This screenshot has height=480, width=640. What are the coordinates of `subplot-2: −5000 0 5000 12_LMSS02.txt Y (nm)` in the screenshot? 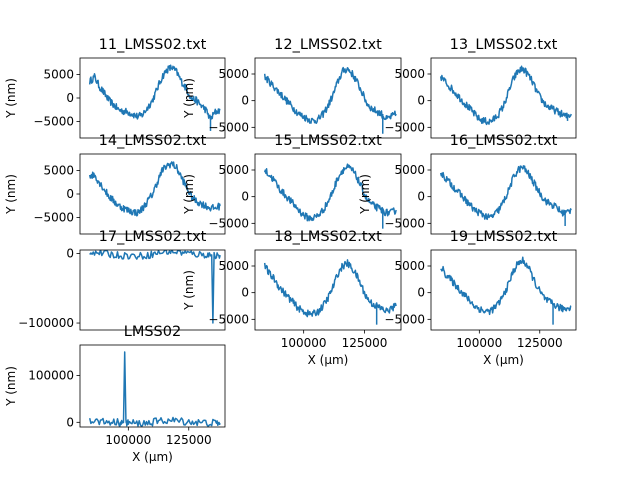 It's located at (292, 88).